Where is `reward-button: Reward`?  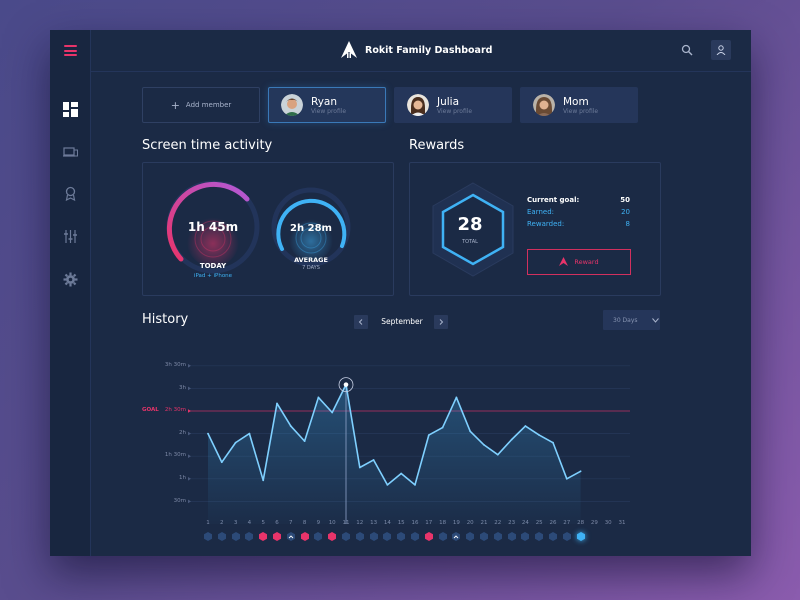 reward-button: Reward is located at coordinates (579, 262).